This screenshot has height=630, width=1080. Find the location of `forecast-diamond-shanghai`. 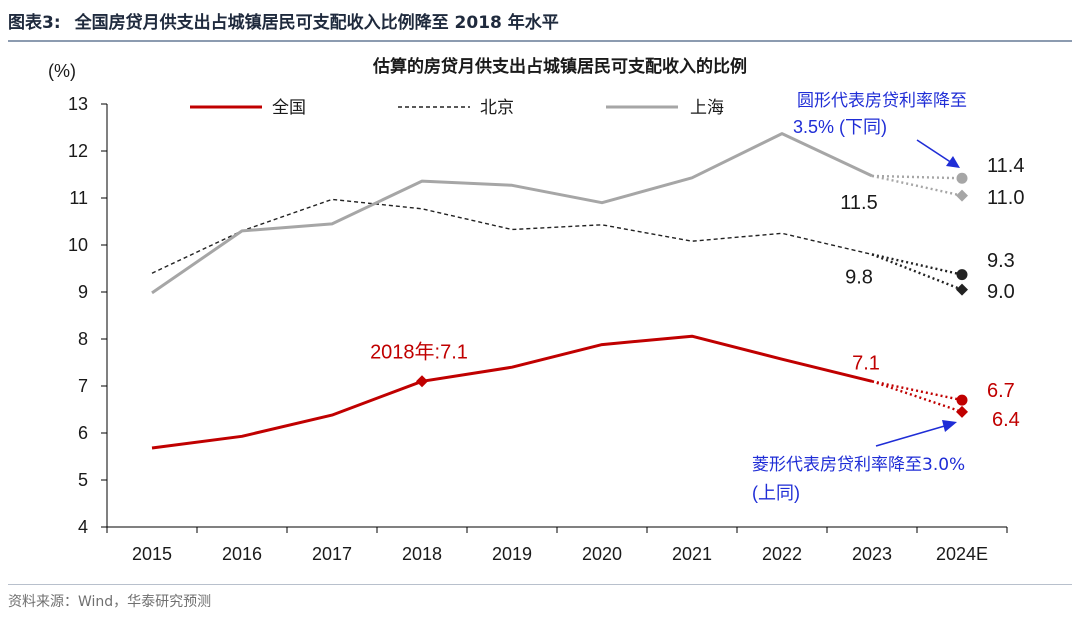

forecast-diamond-shanghai is located at coordinates (962, 195).